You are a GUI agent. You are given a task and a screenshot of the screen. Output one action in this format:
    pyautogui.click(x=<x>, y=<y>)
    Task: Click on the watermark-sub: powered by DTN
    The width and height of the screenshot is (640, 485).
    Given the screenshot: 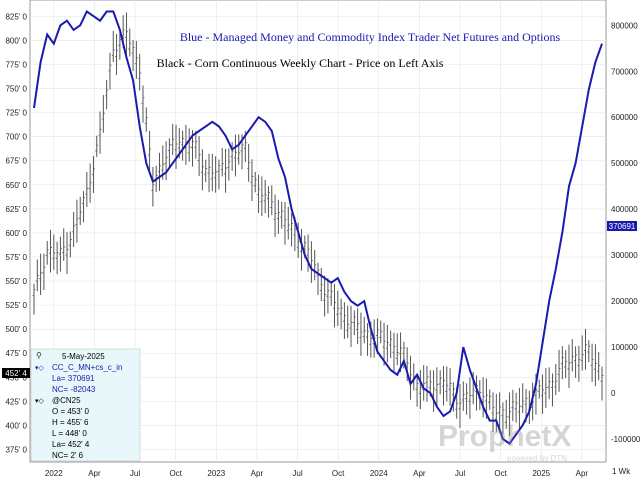 What is the action you would take?
    pyautogui.click(x=537, y=458)
    